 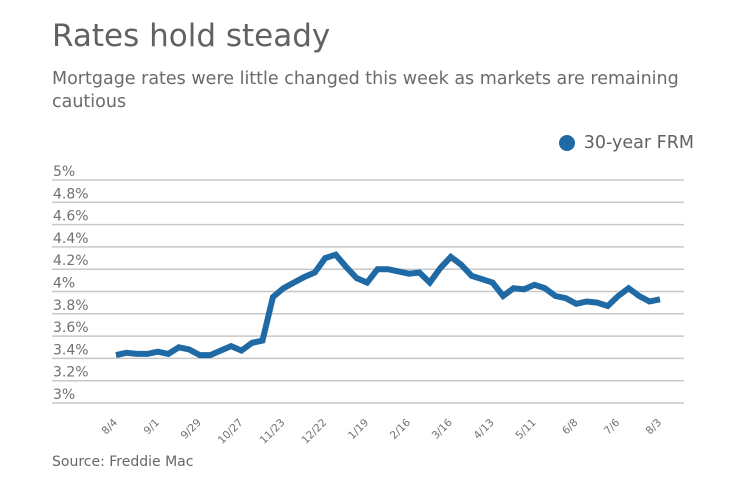 What do you see at coordinates (71, 239) in the screenshot?
I see `y-tick-label: 4.4%` at bounding box center [71, 239].